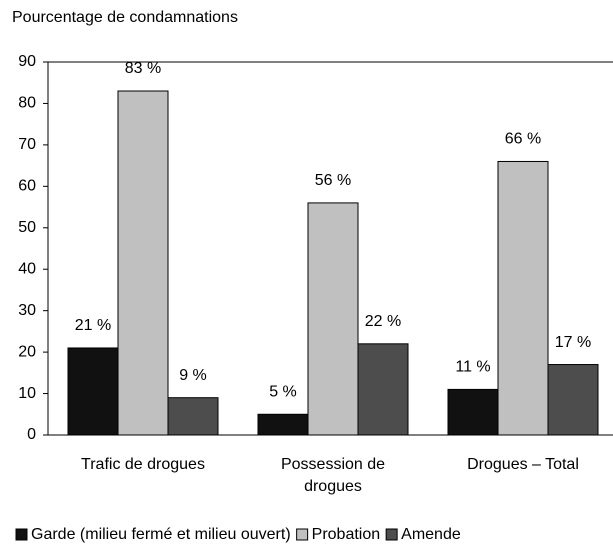 The height and width of the screenshot is (546, 613). I want to click on y-tick-label: 30, so click(27, 310).